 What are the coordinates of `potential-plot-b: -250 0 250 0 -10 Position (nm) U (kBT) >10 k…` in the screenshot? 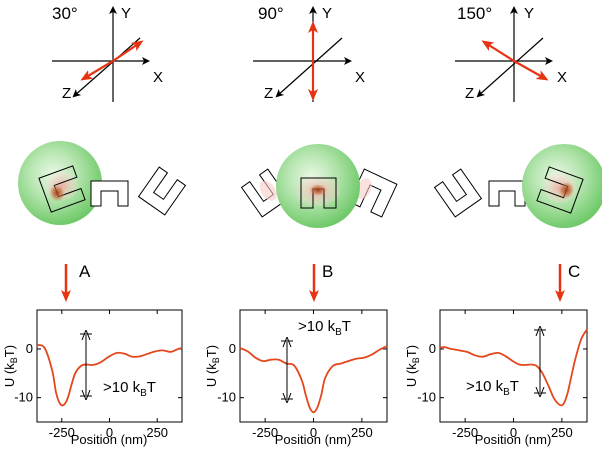 It's located at (296, 378).